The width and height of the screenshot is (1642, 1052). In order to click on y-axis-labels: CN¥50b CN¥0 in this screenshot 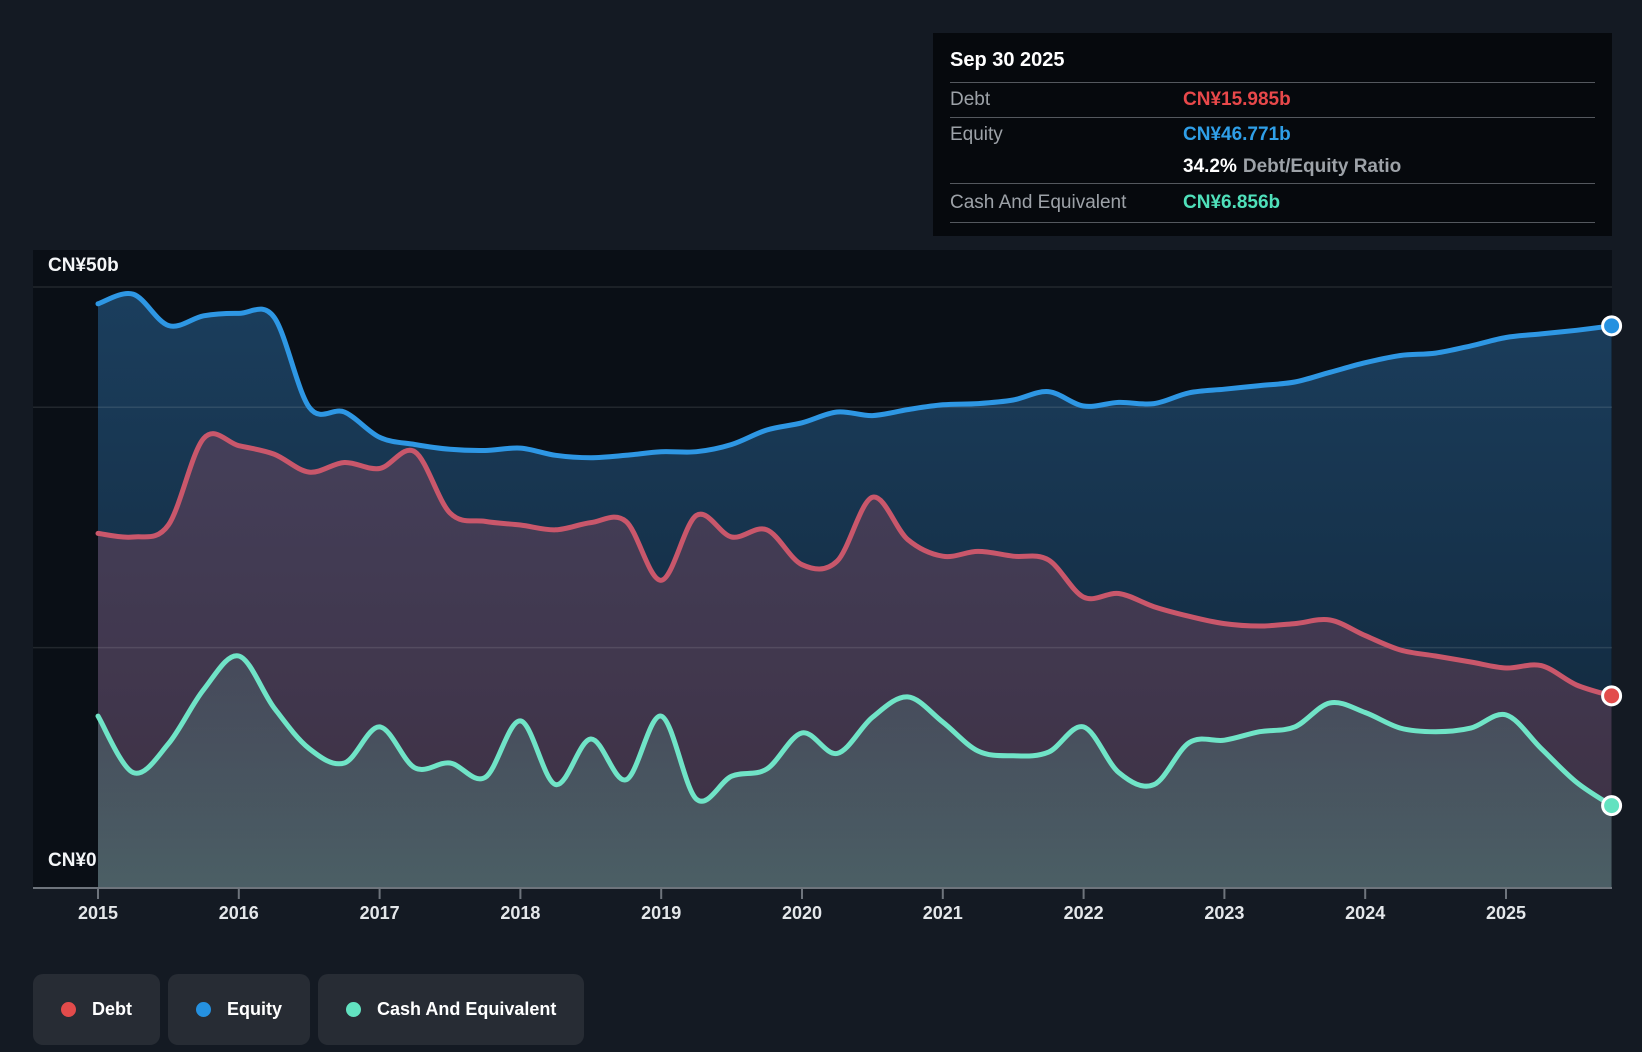, I will do `click(83, 563)`.